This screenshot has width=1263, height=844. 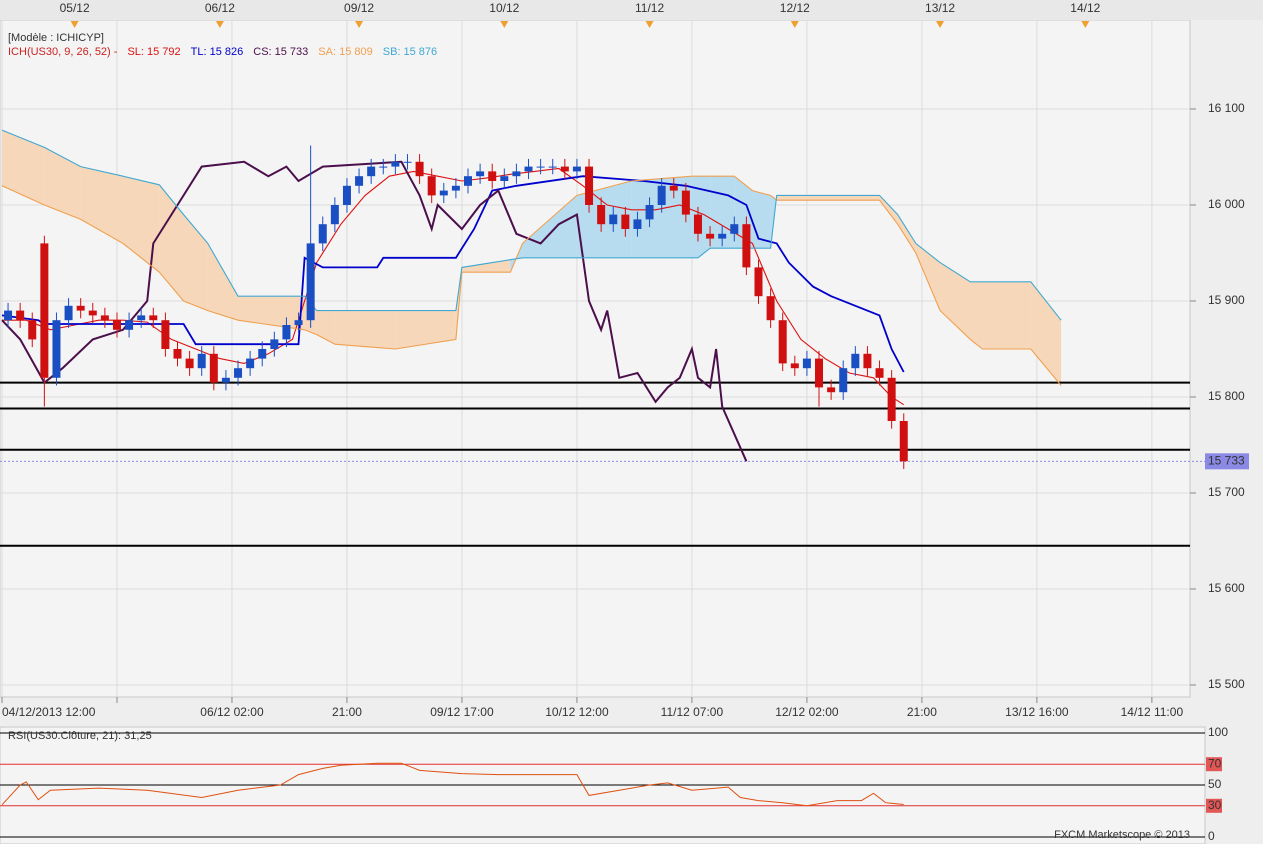 I want to click on x-tick-label: 11/12 07:00, so click(x=692, y=712).